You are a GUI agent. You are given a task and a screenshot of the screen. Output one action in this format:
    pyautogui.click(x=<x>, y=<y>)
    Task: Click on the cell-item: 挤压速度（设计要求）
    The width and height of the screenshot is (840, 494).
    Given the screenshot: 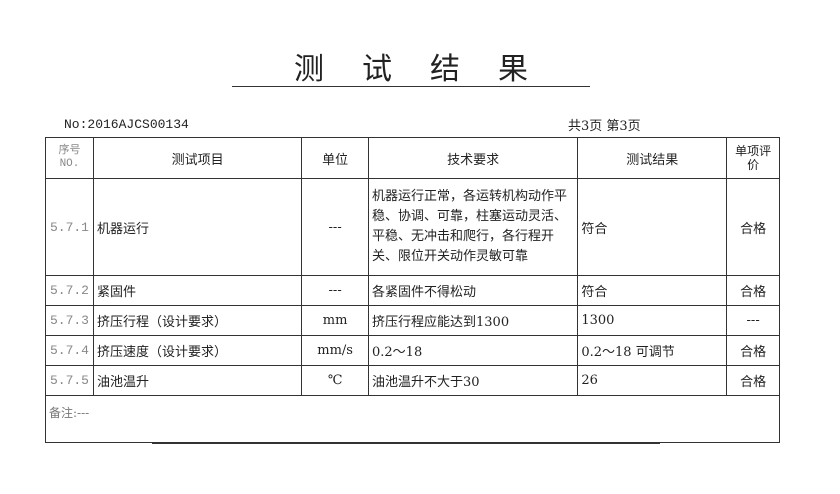 What is the action you would take?
    pyautogui.click(x=197, y=350)
    